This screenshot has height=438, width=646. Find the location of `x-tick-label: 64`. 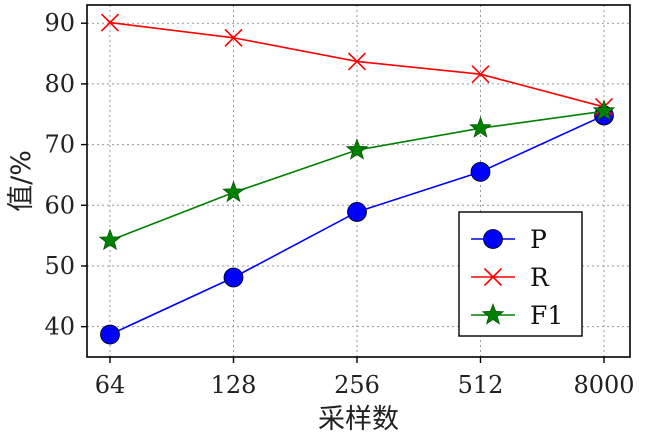

x-tick-label: 64 is located at coordinates (110, 385).